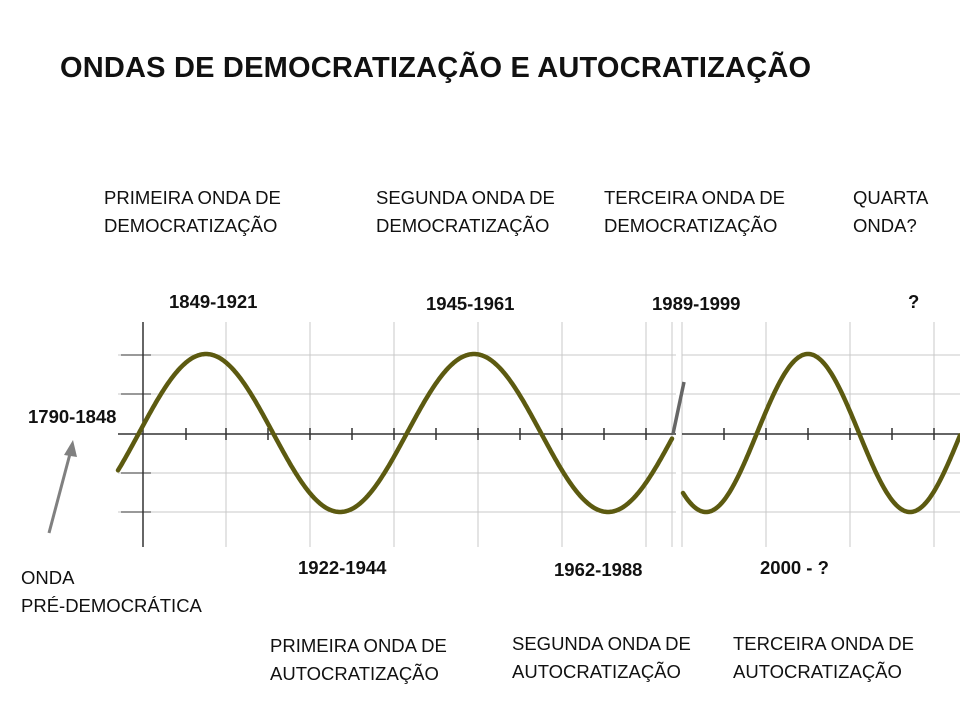 The height and width of the screenshot is (720, 960). I want to click on label-line: PRÉ-DEMOCRÁTICA, so click(111, 605).